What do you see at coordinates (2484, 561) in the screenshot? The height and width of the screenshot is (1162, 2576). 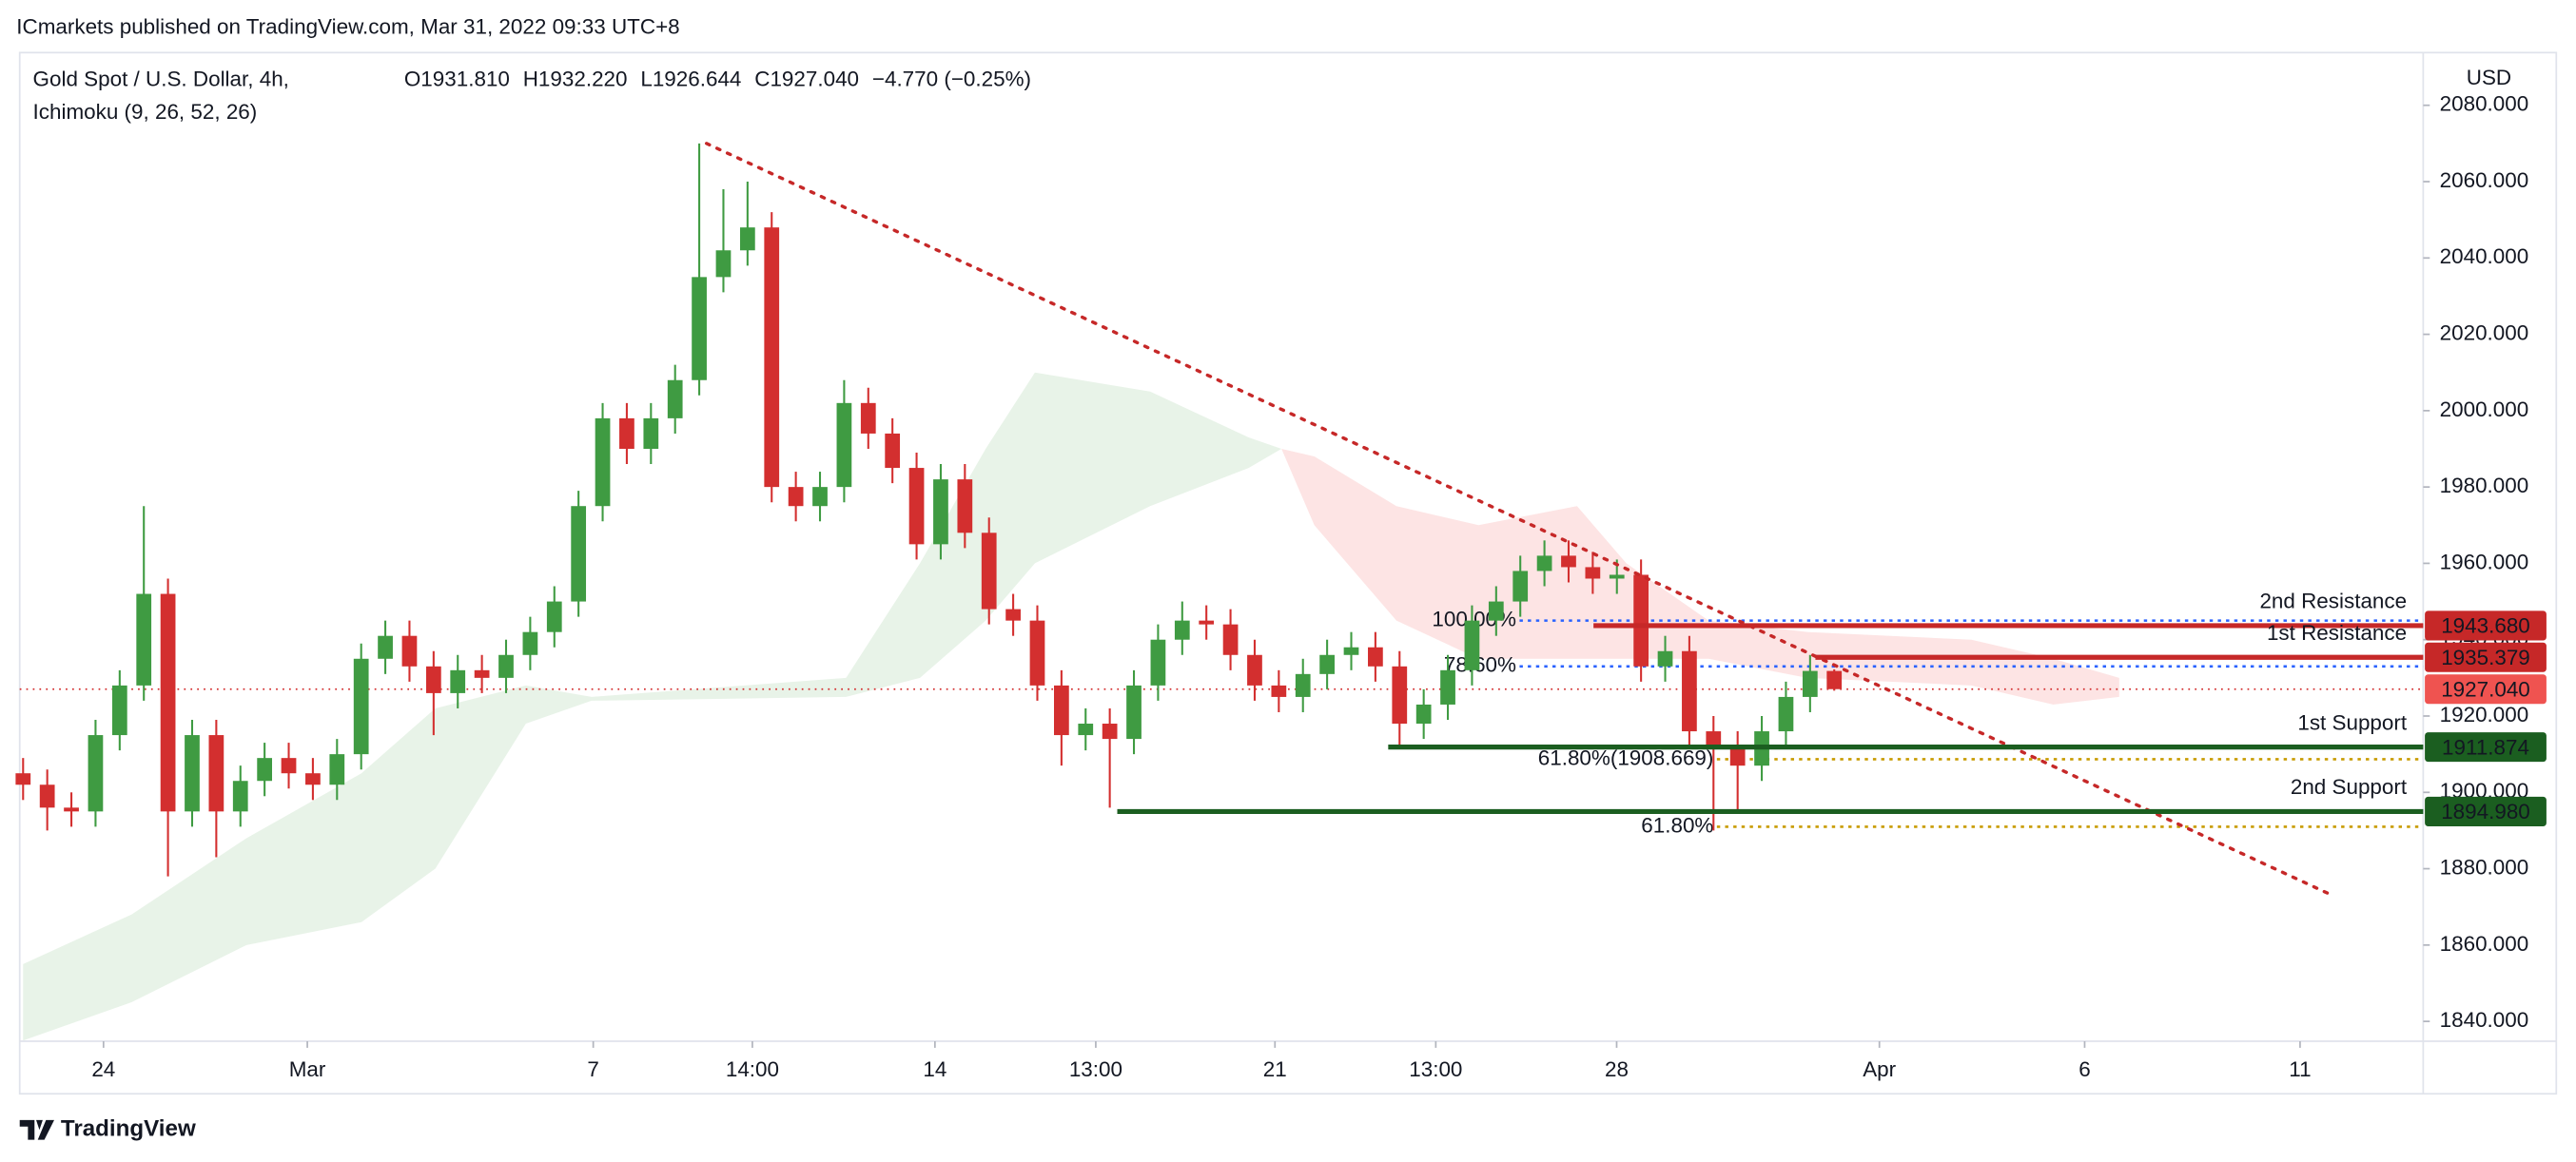 I see `y-tick-label: 1960.000` at bounding box center [2484, 561].